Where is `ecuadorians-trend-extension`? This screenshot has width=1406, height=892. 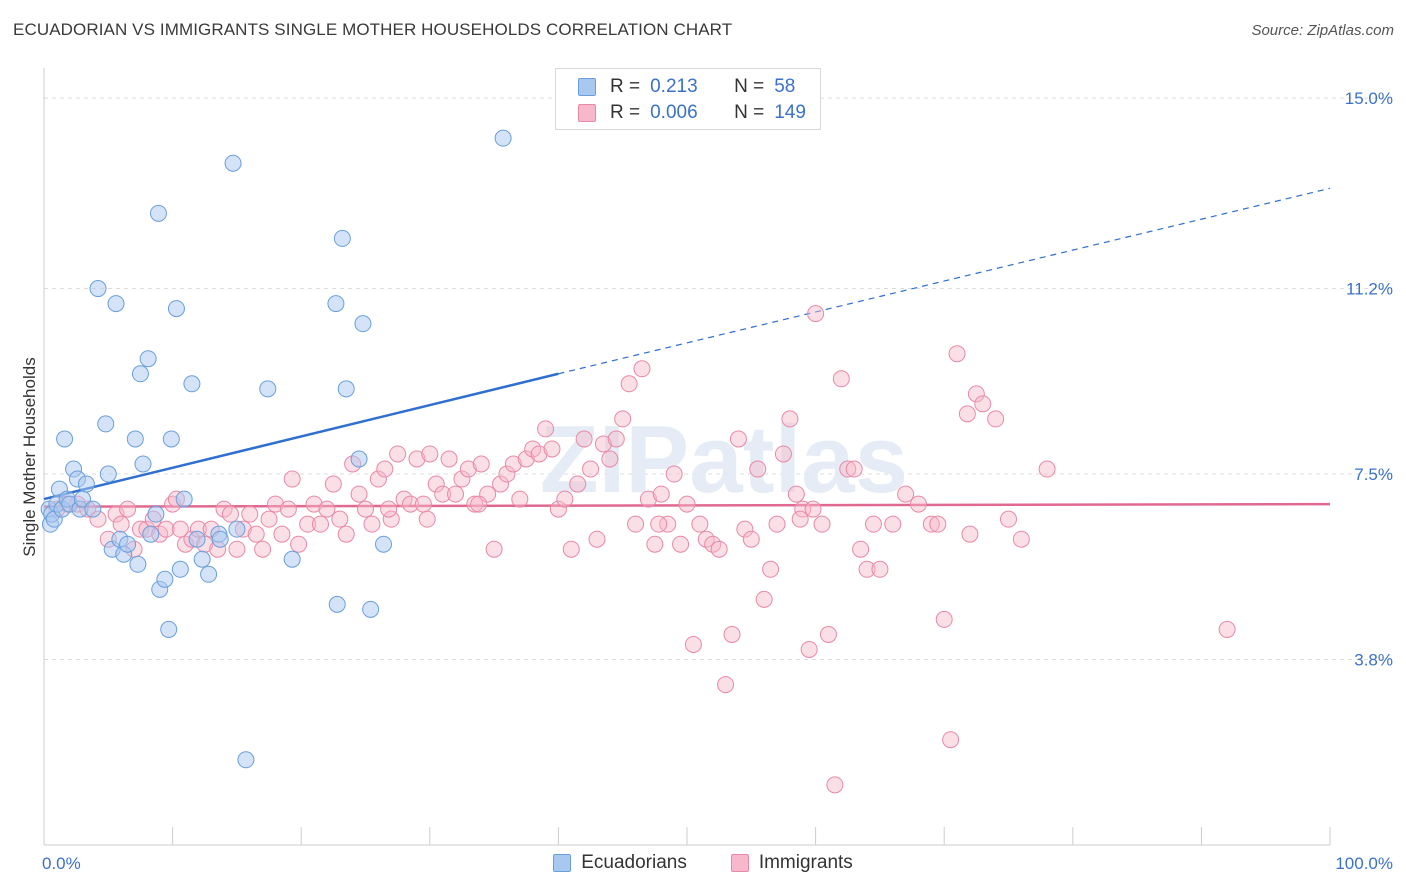
ecuadorians-trend-extension is located at coordinates (944, 281).